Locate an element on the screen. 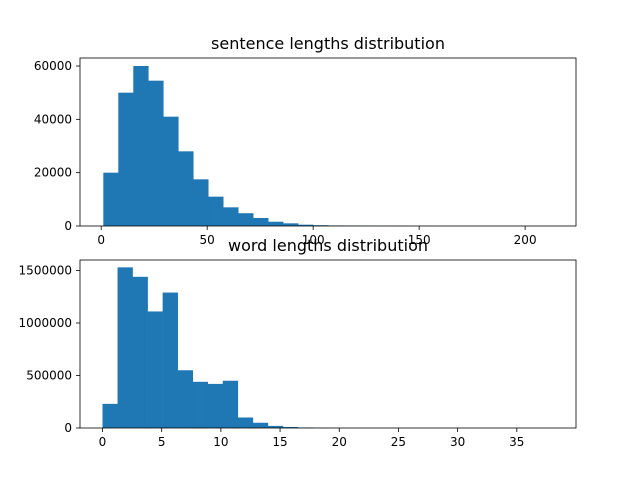  x-tick-label: 15 is located at coordinates (279, 442).